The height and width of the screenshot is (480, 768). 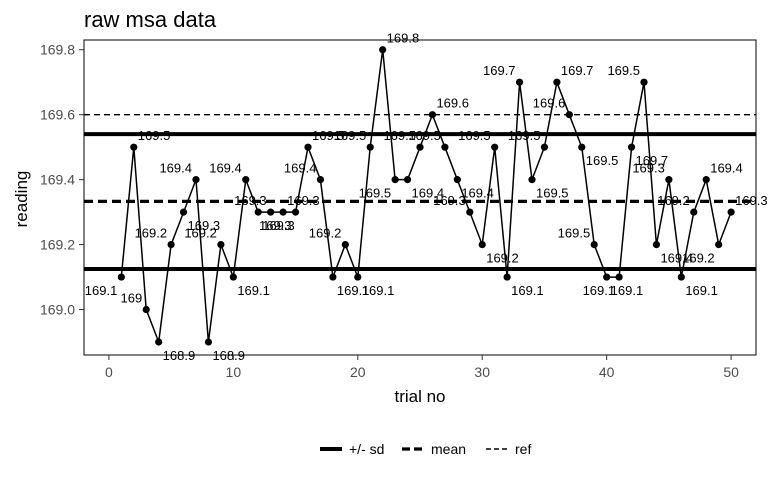 I want to click on x-axis: 0 10 20 30 40 50, so click(x=422, y=367).